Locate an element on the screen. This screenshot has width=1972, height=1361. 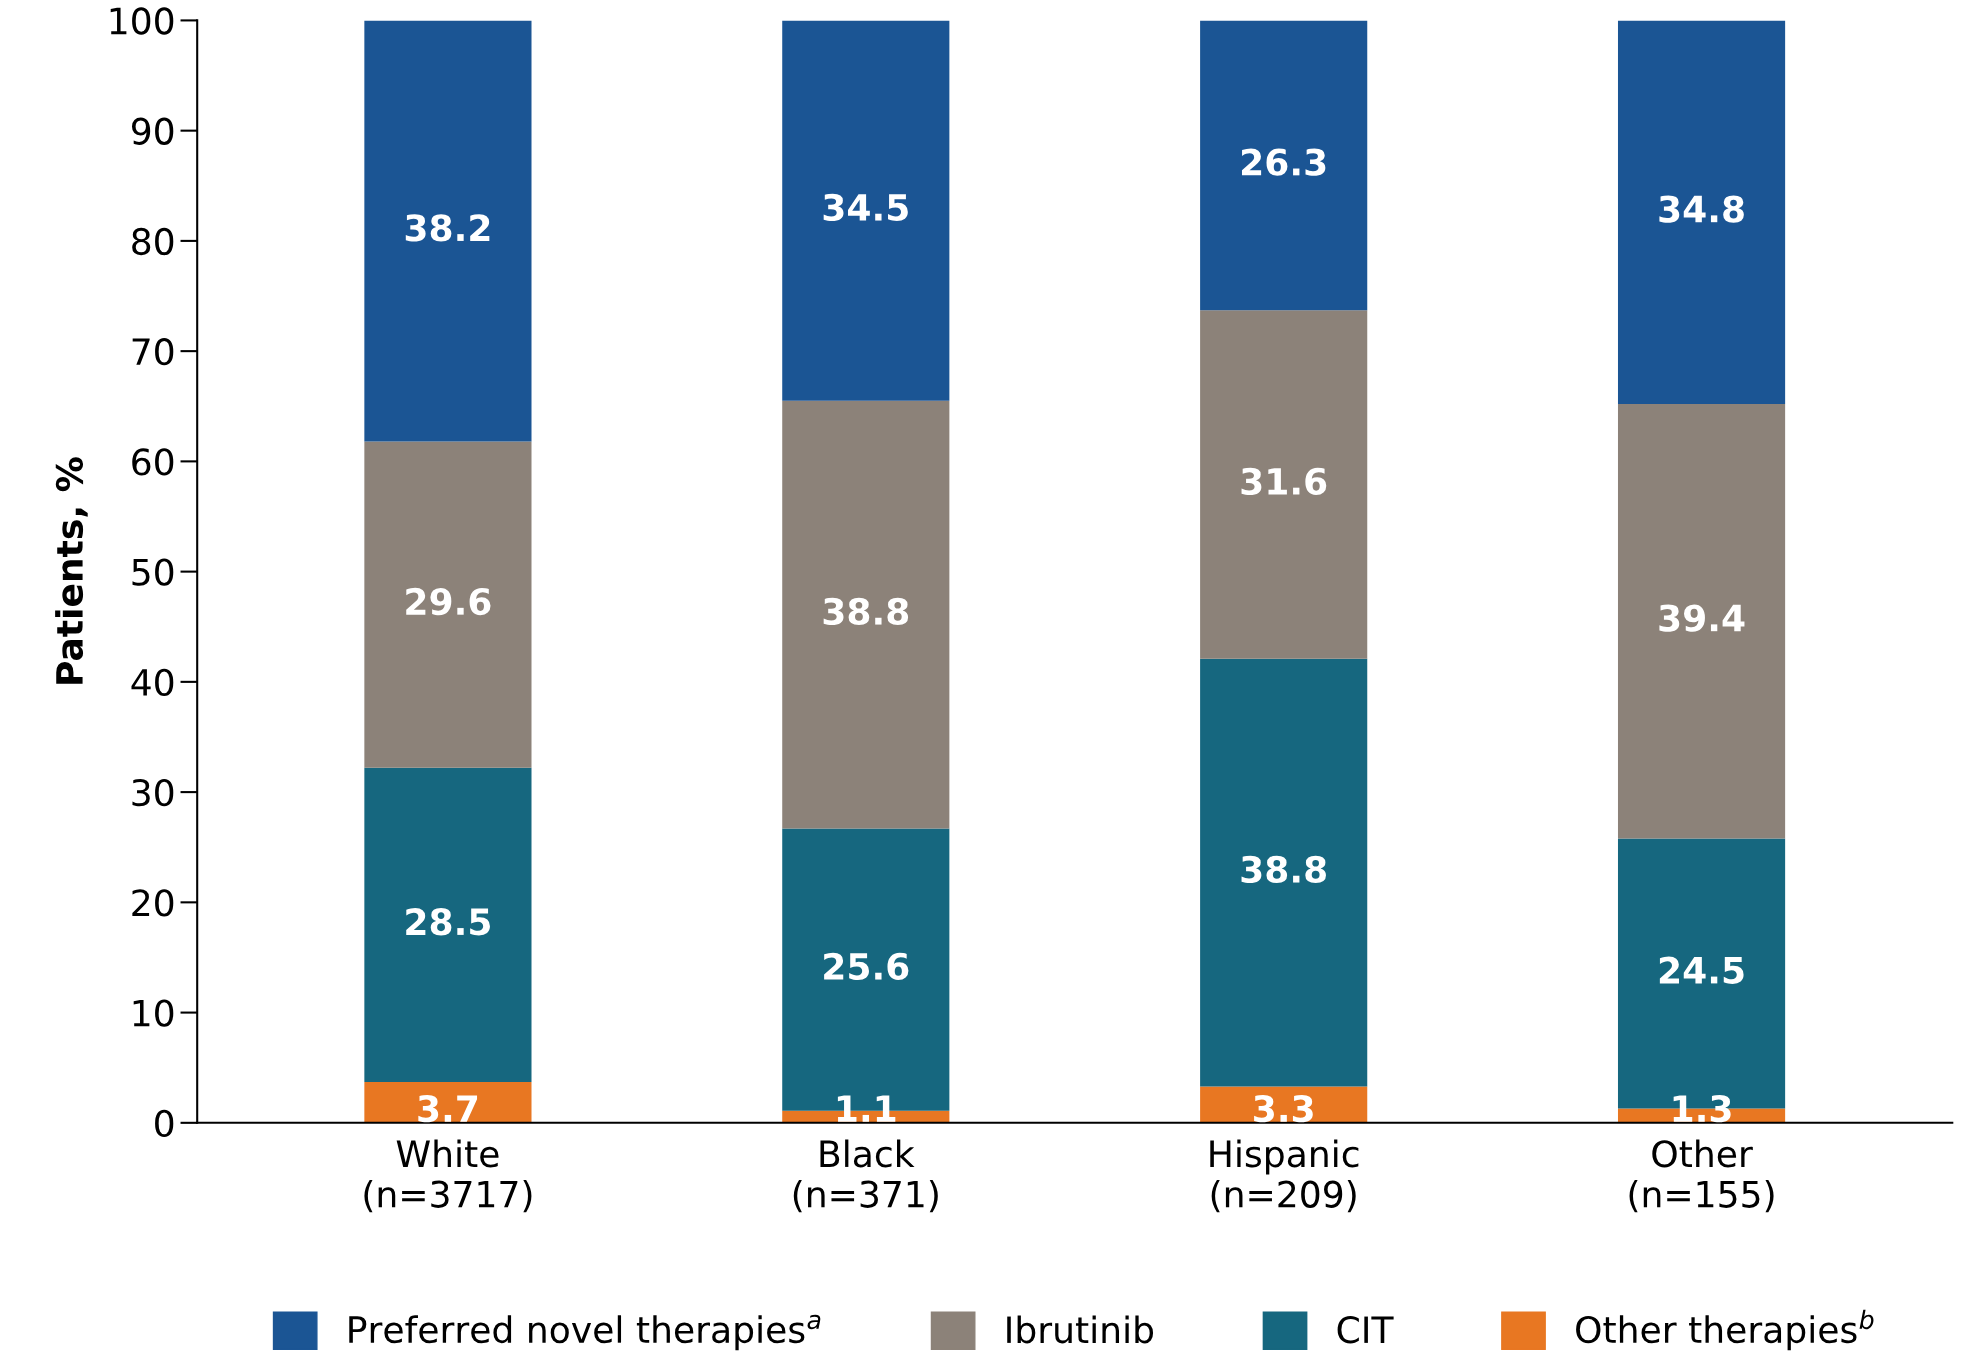
data-label: 28.5 is located at coordinates (448, 922).